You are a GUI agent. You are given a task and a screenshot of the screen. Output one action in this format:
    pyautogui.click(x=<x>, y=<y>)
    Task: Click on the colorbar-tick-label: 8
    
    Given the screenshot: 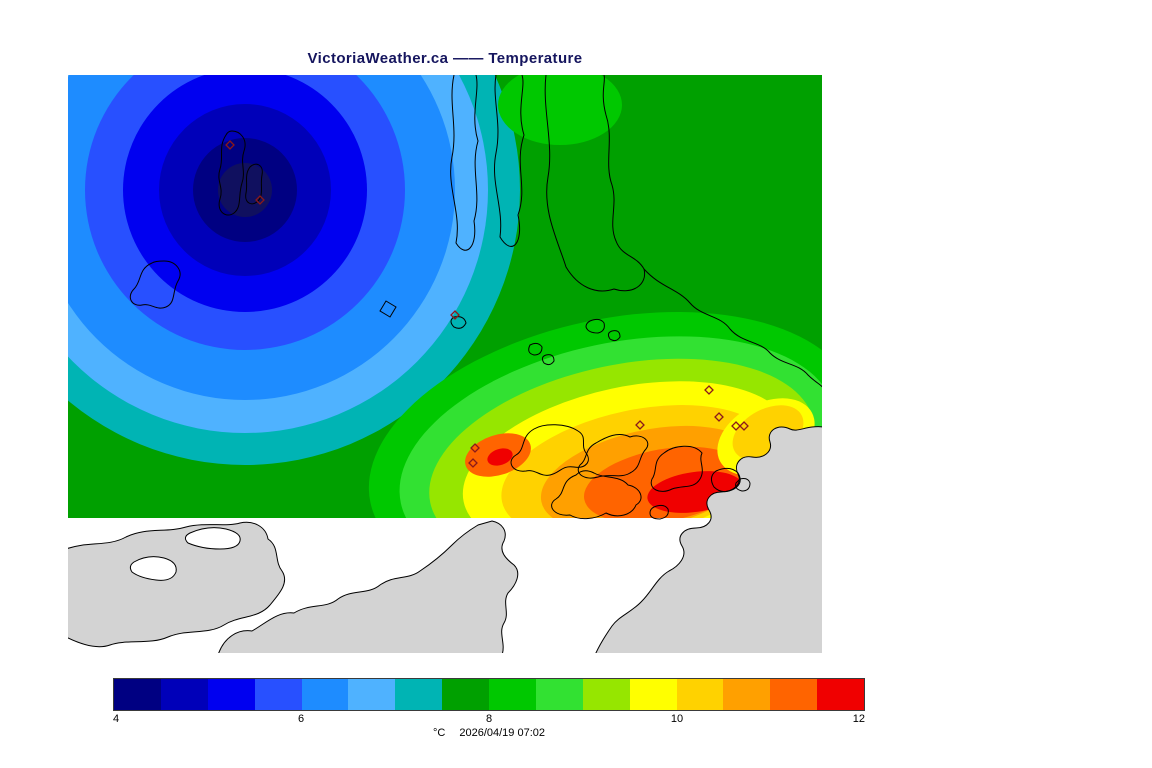 What is the action you would take?
    pyautogui.click(x=489, y=719)
    